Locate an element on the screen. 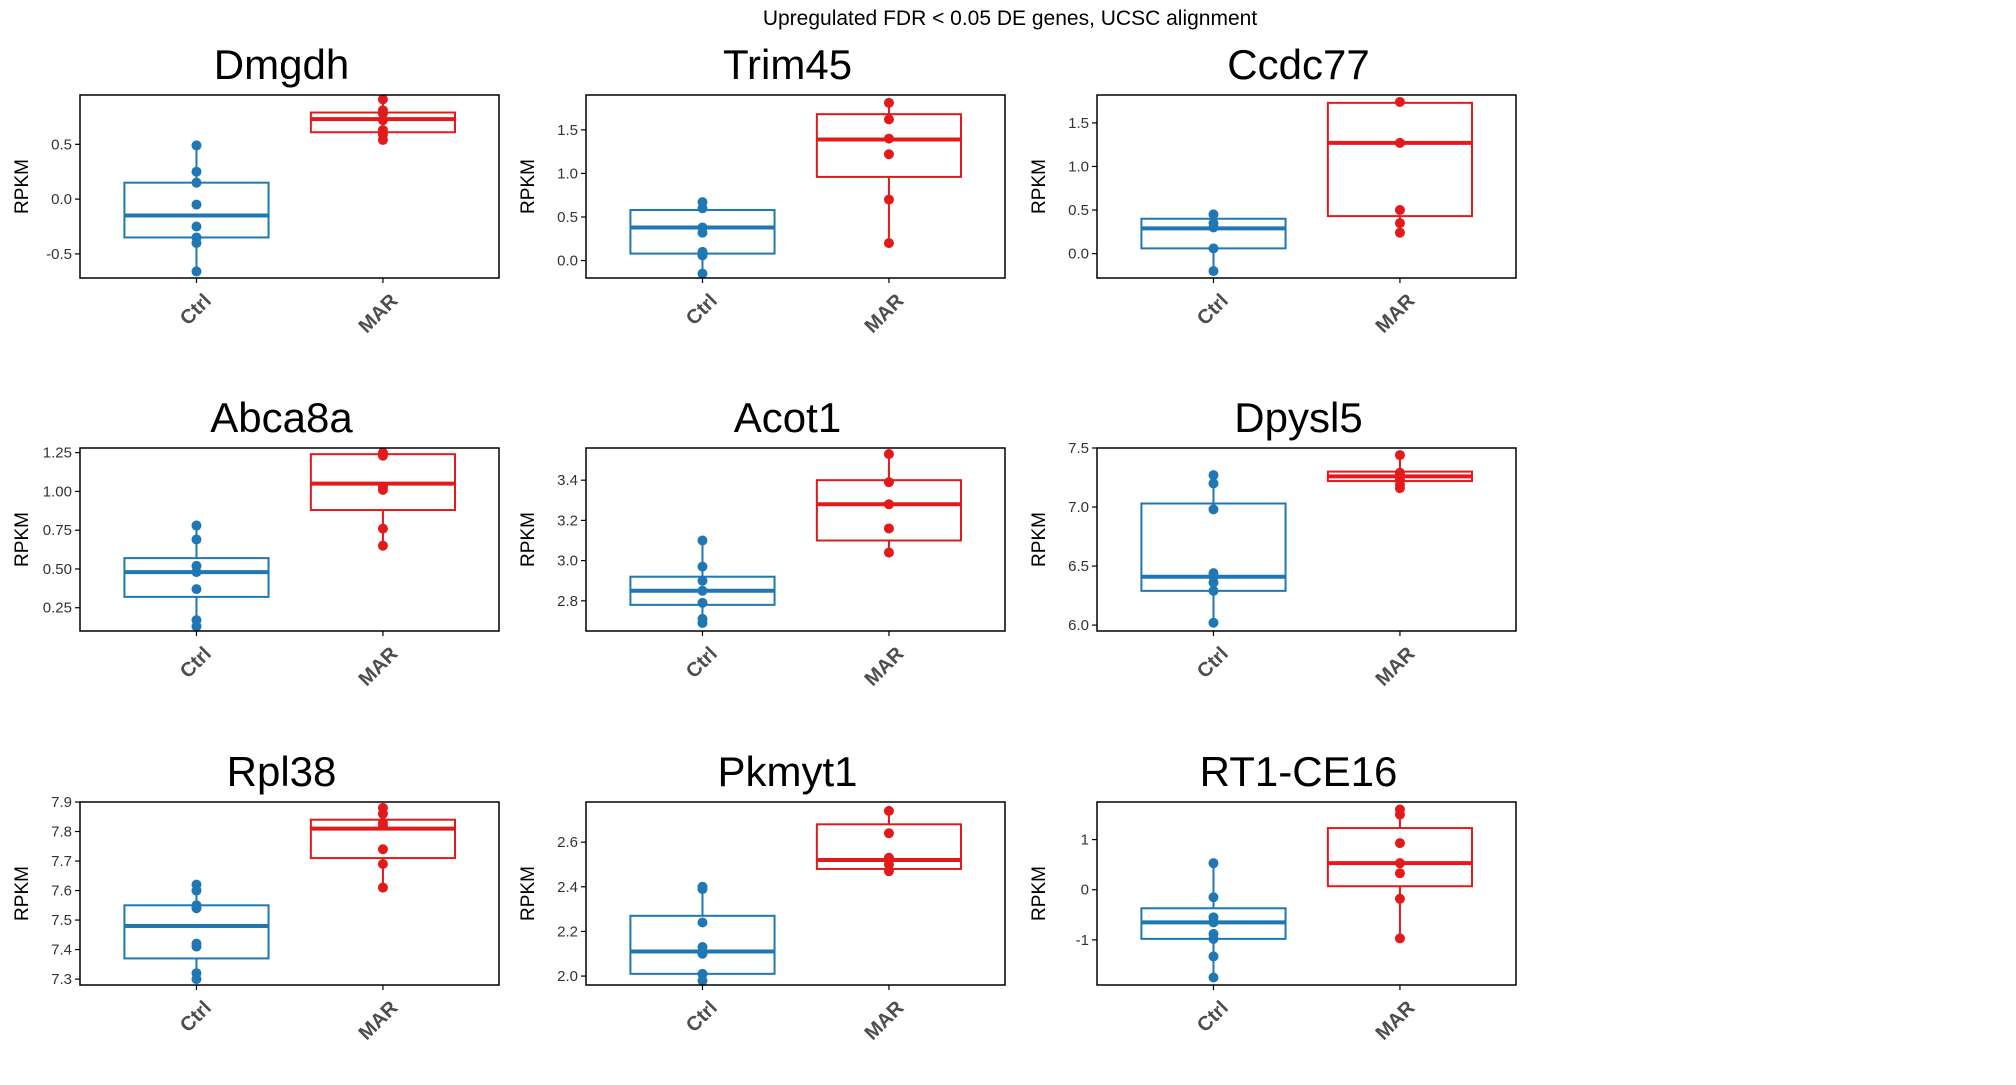 This screenshot has height=1085, width=2016. y-tick-label: 7.3 is located at coordinates (61, 979).